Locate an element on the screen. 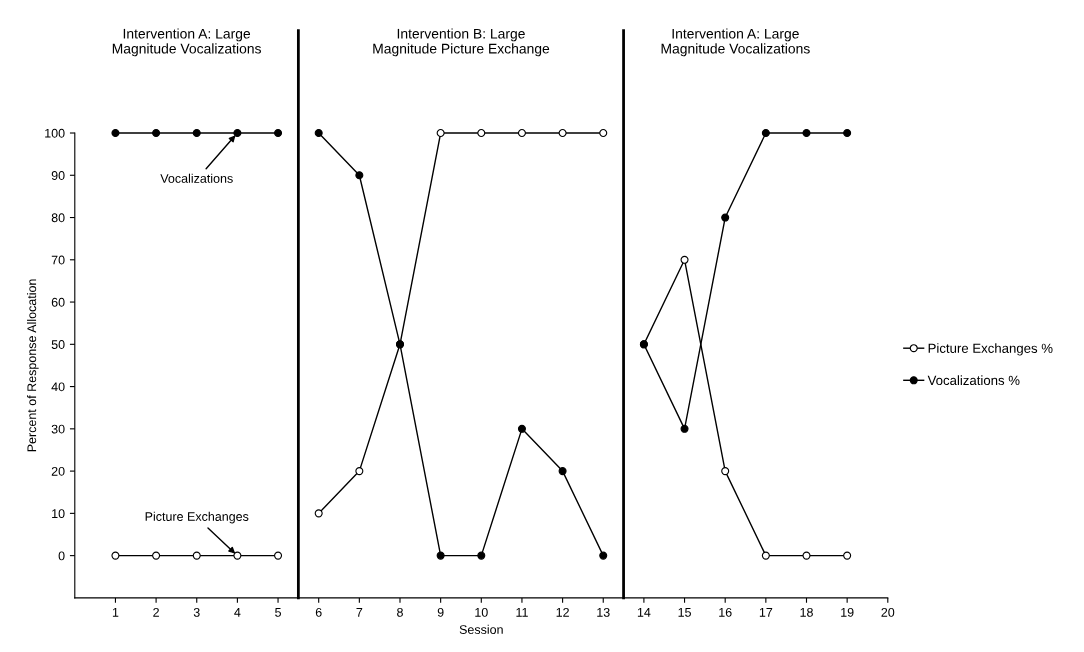 The image size is (1084, 652). y-tick-label: 0 is located at coordinates (61, 556).